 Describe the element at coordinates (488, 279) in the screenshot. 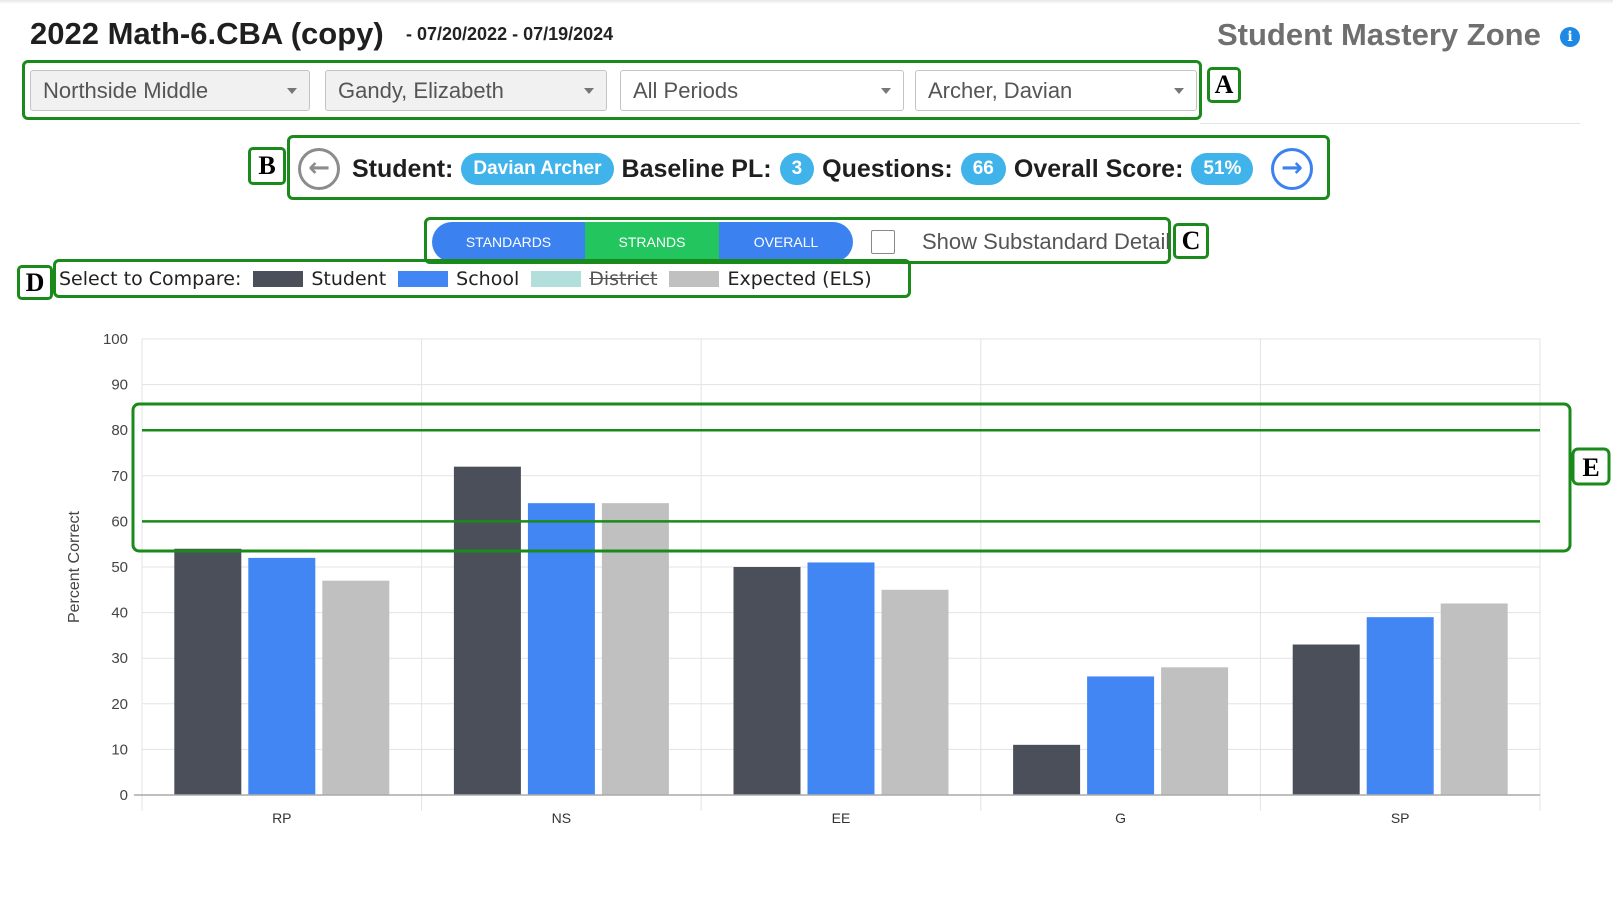

I see `legend-label-school: School` at that location.